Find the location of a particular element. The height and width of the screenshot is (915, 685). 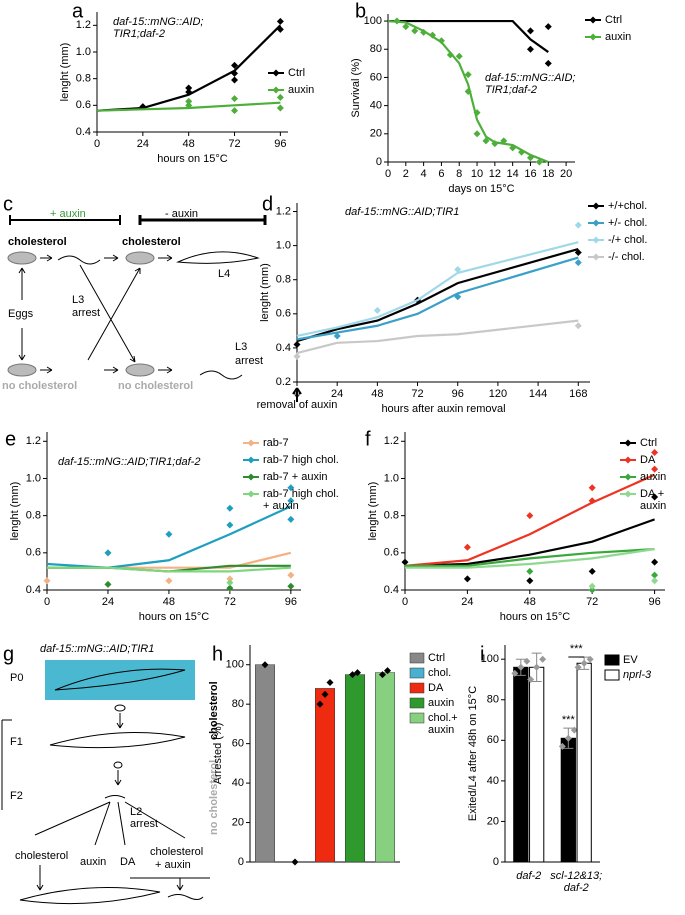

legend-label: Ctrl is located at coordinates (648, 443).